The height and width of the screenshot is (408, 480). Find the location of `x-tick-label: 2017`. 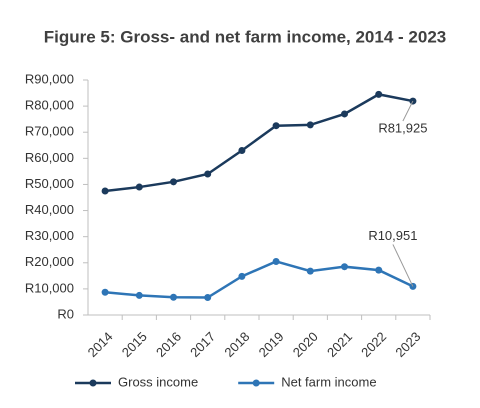

x-tick-label: 2017 is located at coordinates (202, 344).